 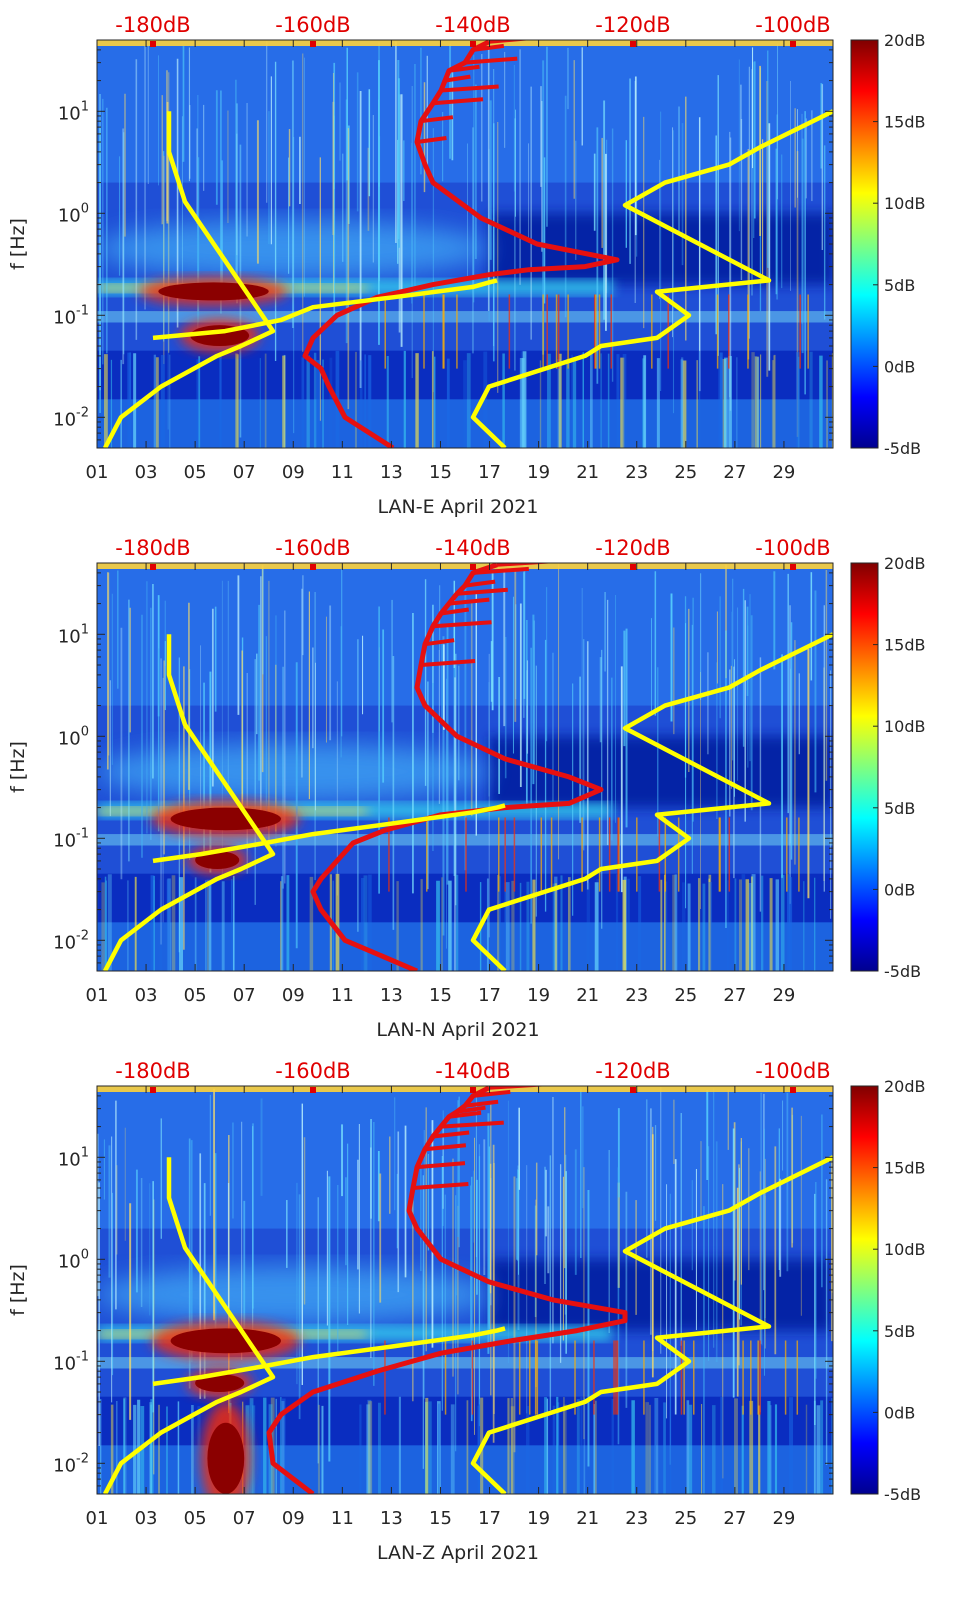 I want to click on top-db-label: -160dB, so click(x=312, y=548).